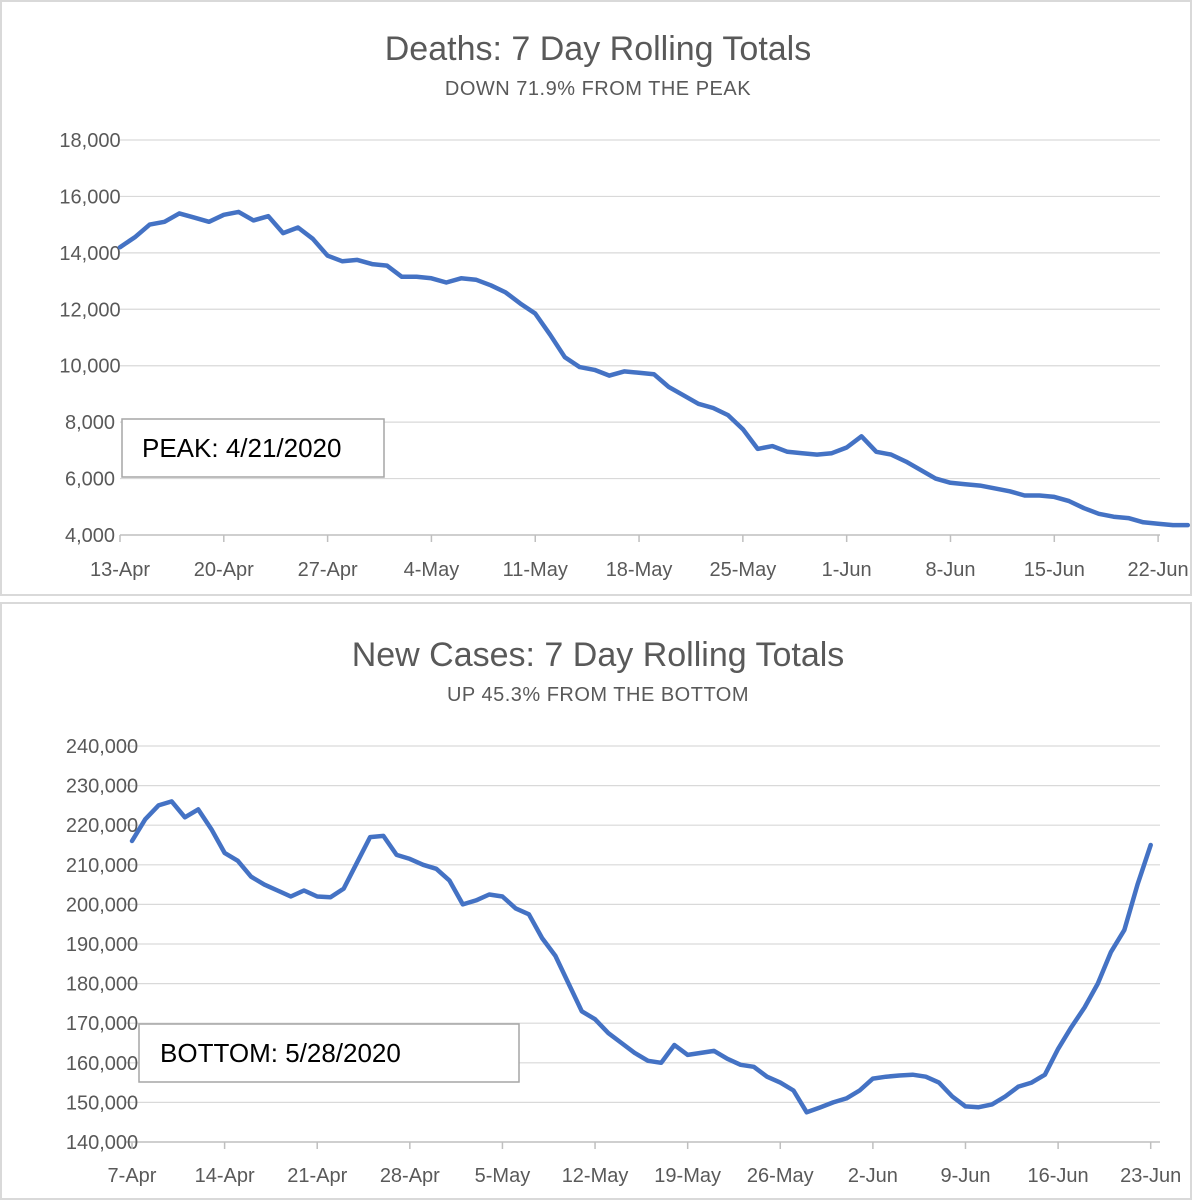 Image resolution: width=1194 pixels, height=1202 pixels. What do you see at coordinates (1150, 1176) in the screenshot?
I see `x-tick-label: 23-Jun` at bounding box center [1150, 1176].